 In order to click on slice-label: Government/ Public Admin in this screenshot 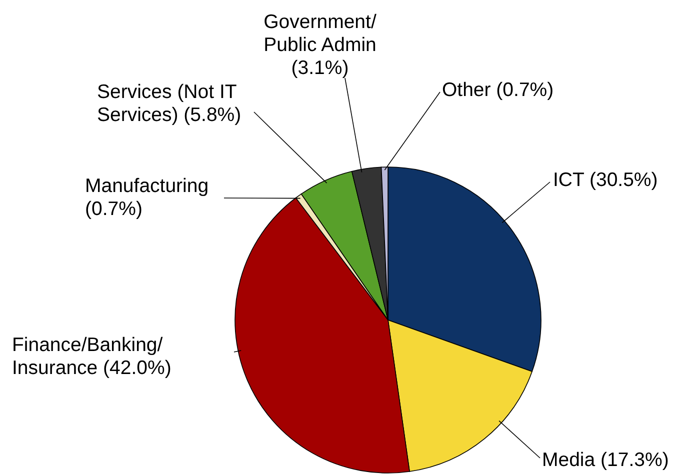, I will do `click(320, 33)`.